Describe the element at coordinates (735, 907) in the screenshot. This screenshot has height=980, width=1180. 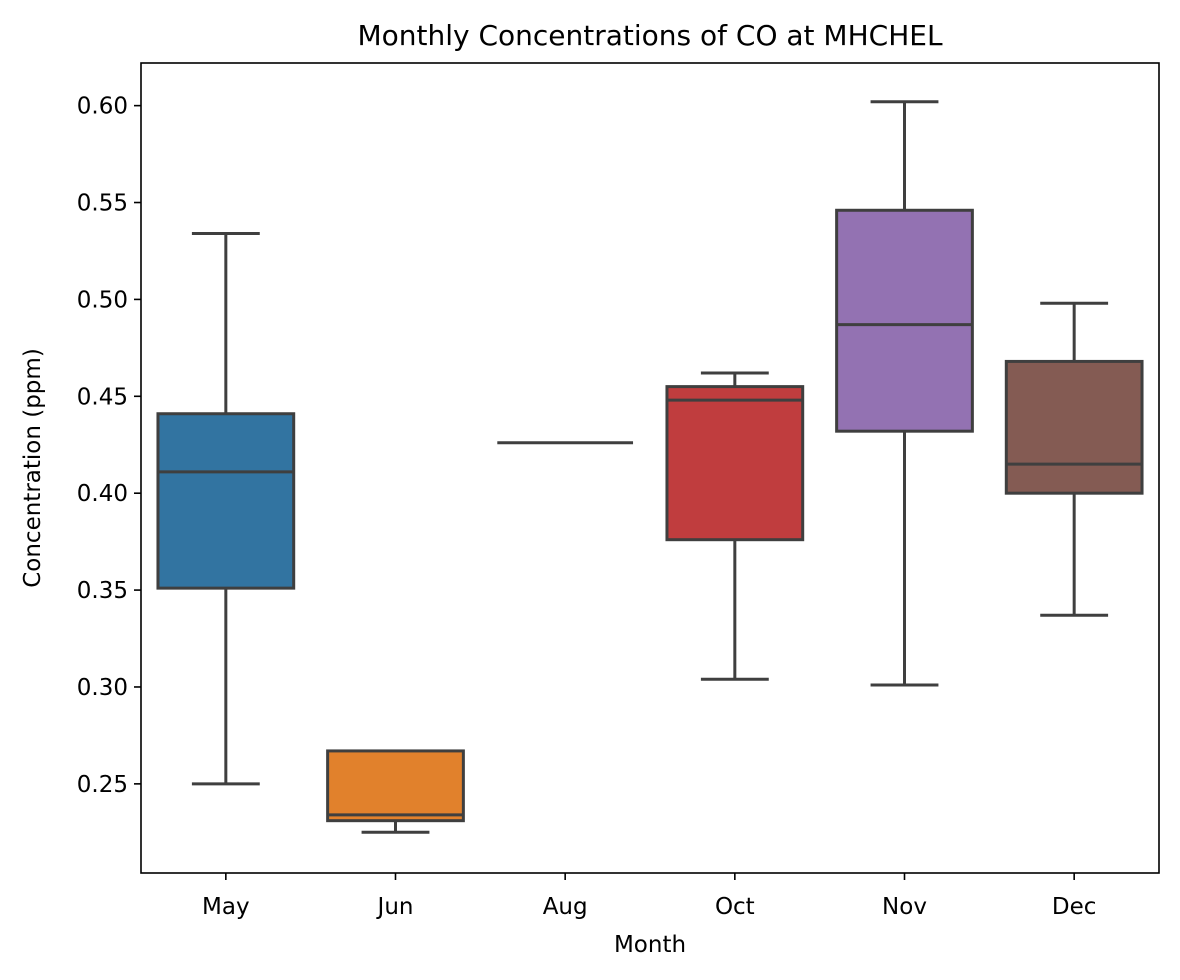
I see `x-tick-label-oct: Oct` at that location.